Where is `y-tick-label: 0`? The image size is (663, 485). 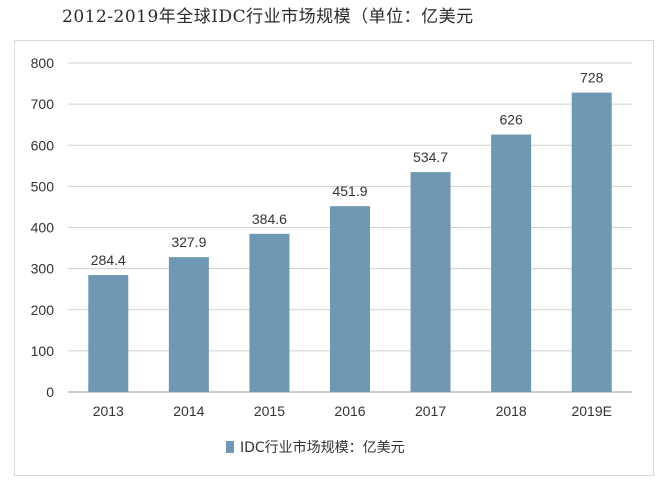 y-tick-label: 0 is located at coordinates (50, 392).